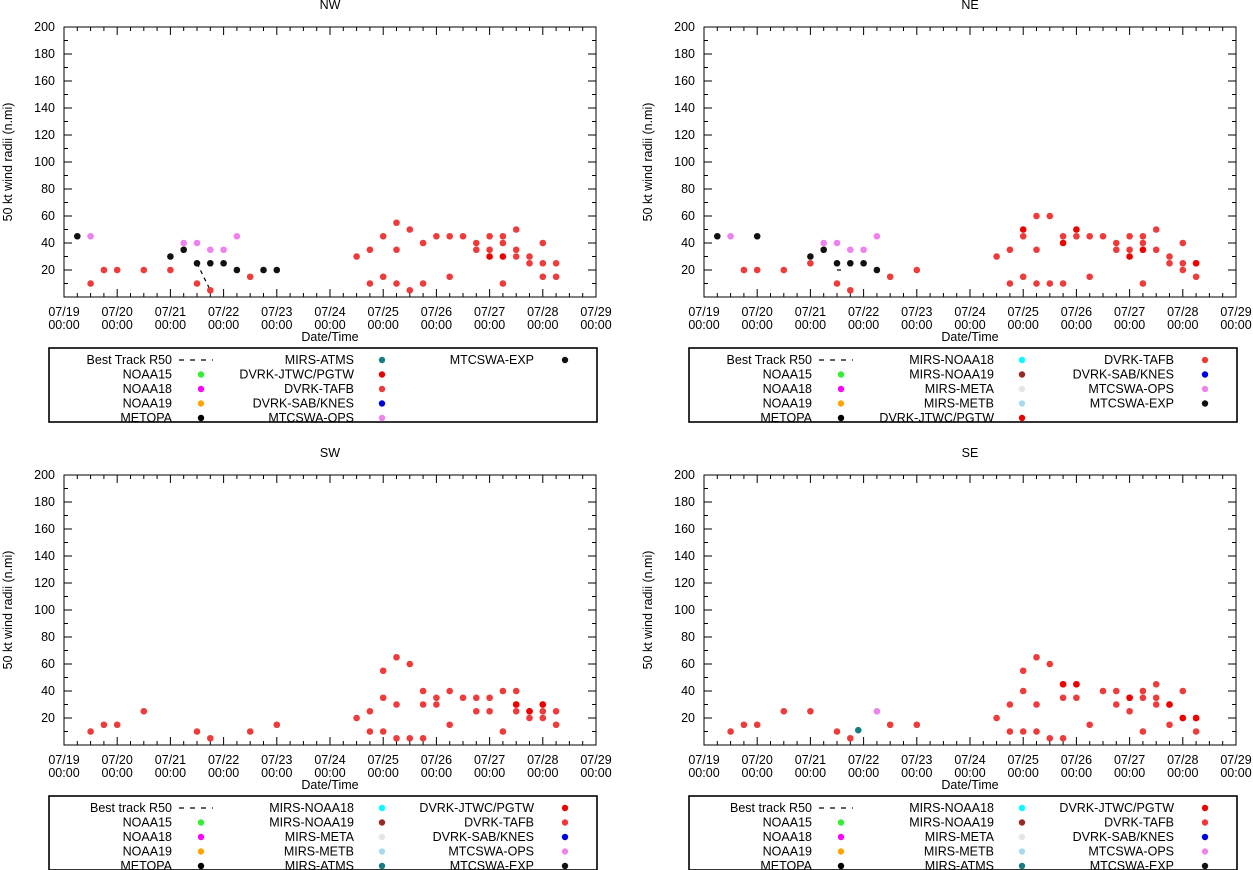 This screenshot has width=1253, height=870. I want to click on y-tick-label: 160, so click(44, 529).